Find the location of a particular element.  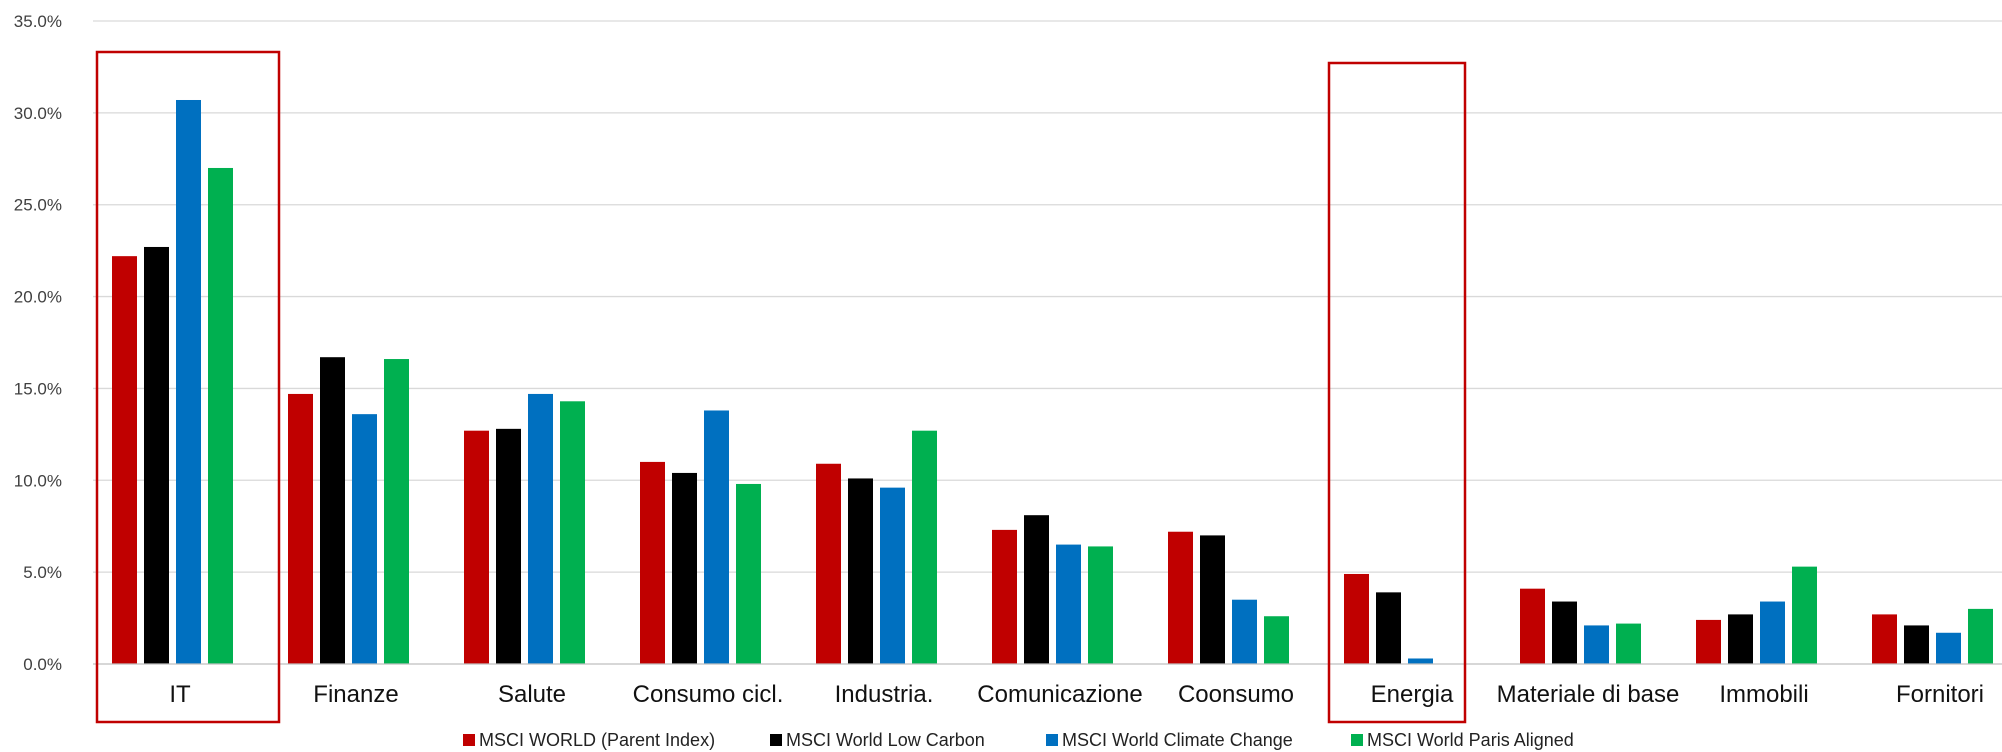

x-category-label: Fornitori is located at coordinates (1940, 694).